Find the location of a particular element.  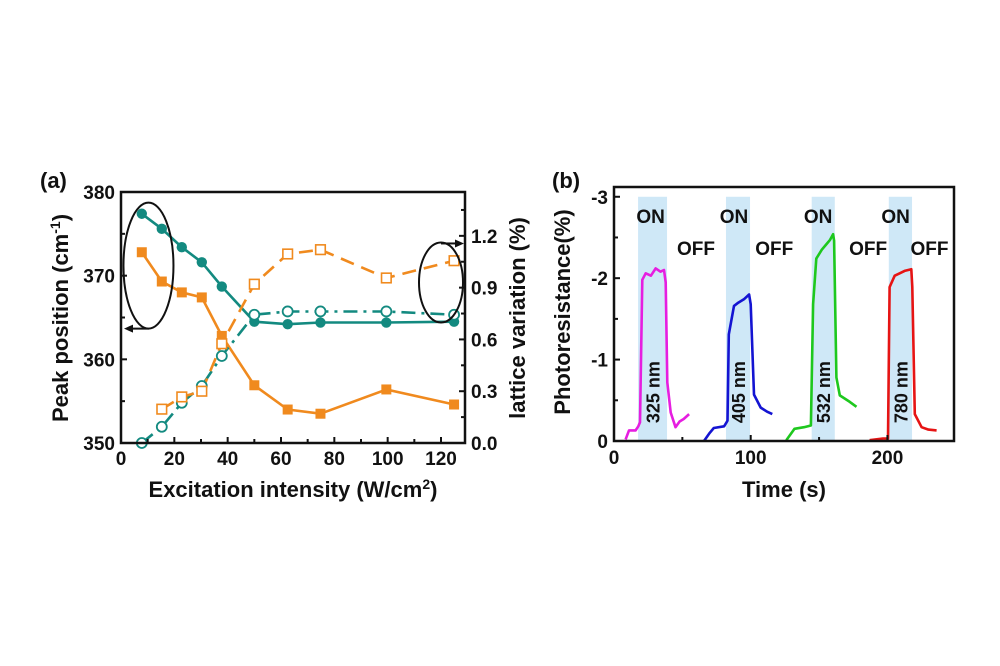

panel-a-ylabel: Peak position (cm-1) is located at coordinates (60, 318).